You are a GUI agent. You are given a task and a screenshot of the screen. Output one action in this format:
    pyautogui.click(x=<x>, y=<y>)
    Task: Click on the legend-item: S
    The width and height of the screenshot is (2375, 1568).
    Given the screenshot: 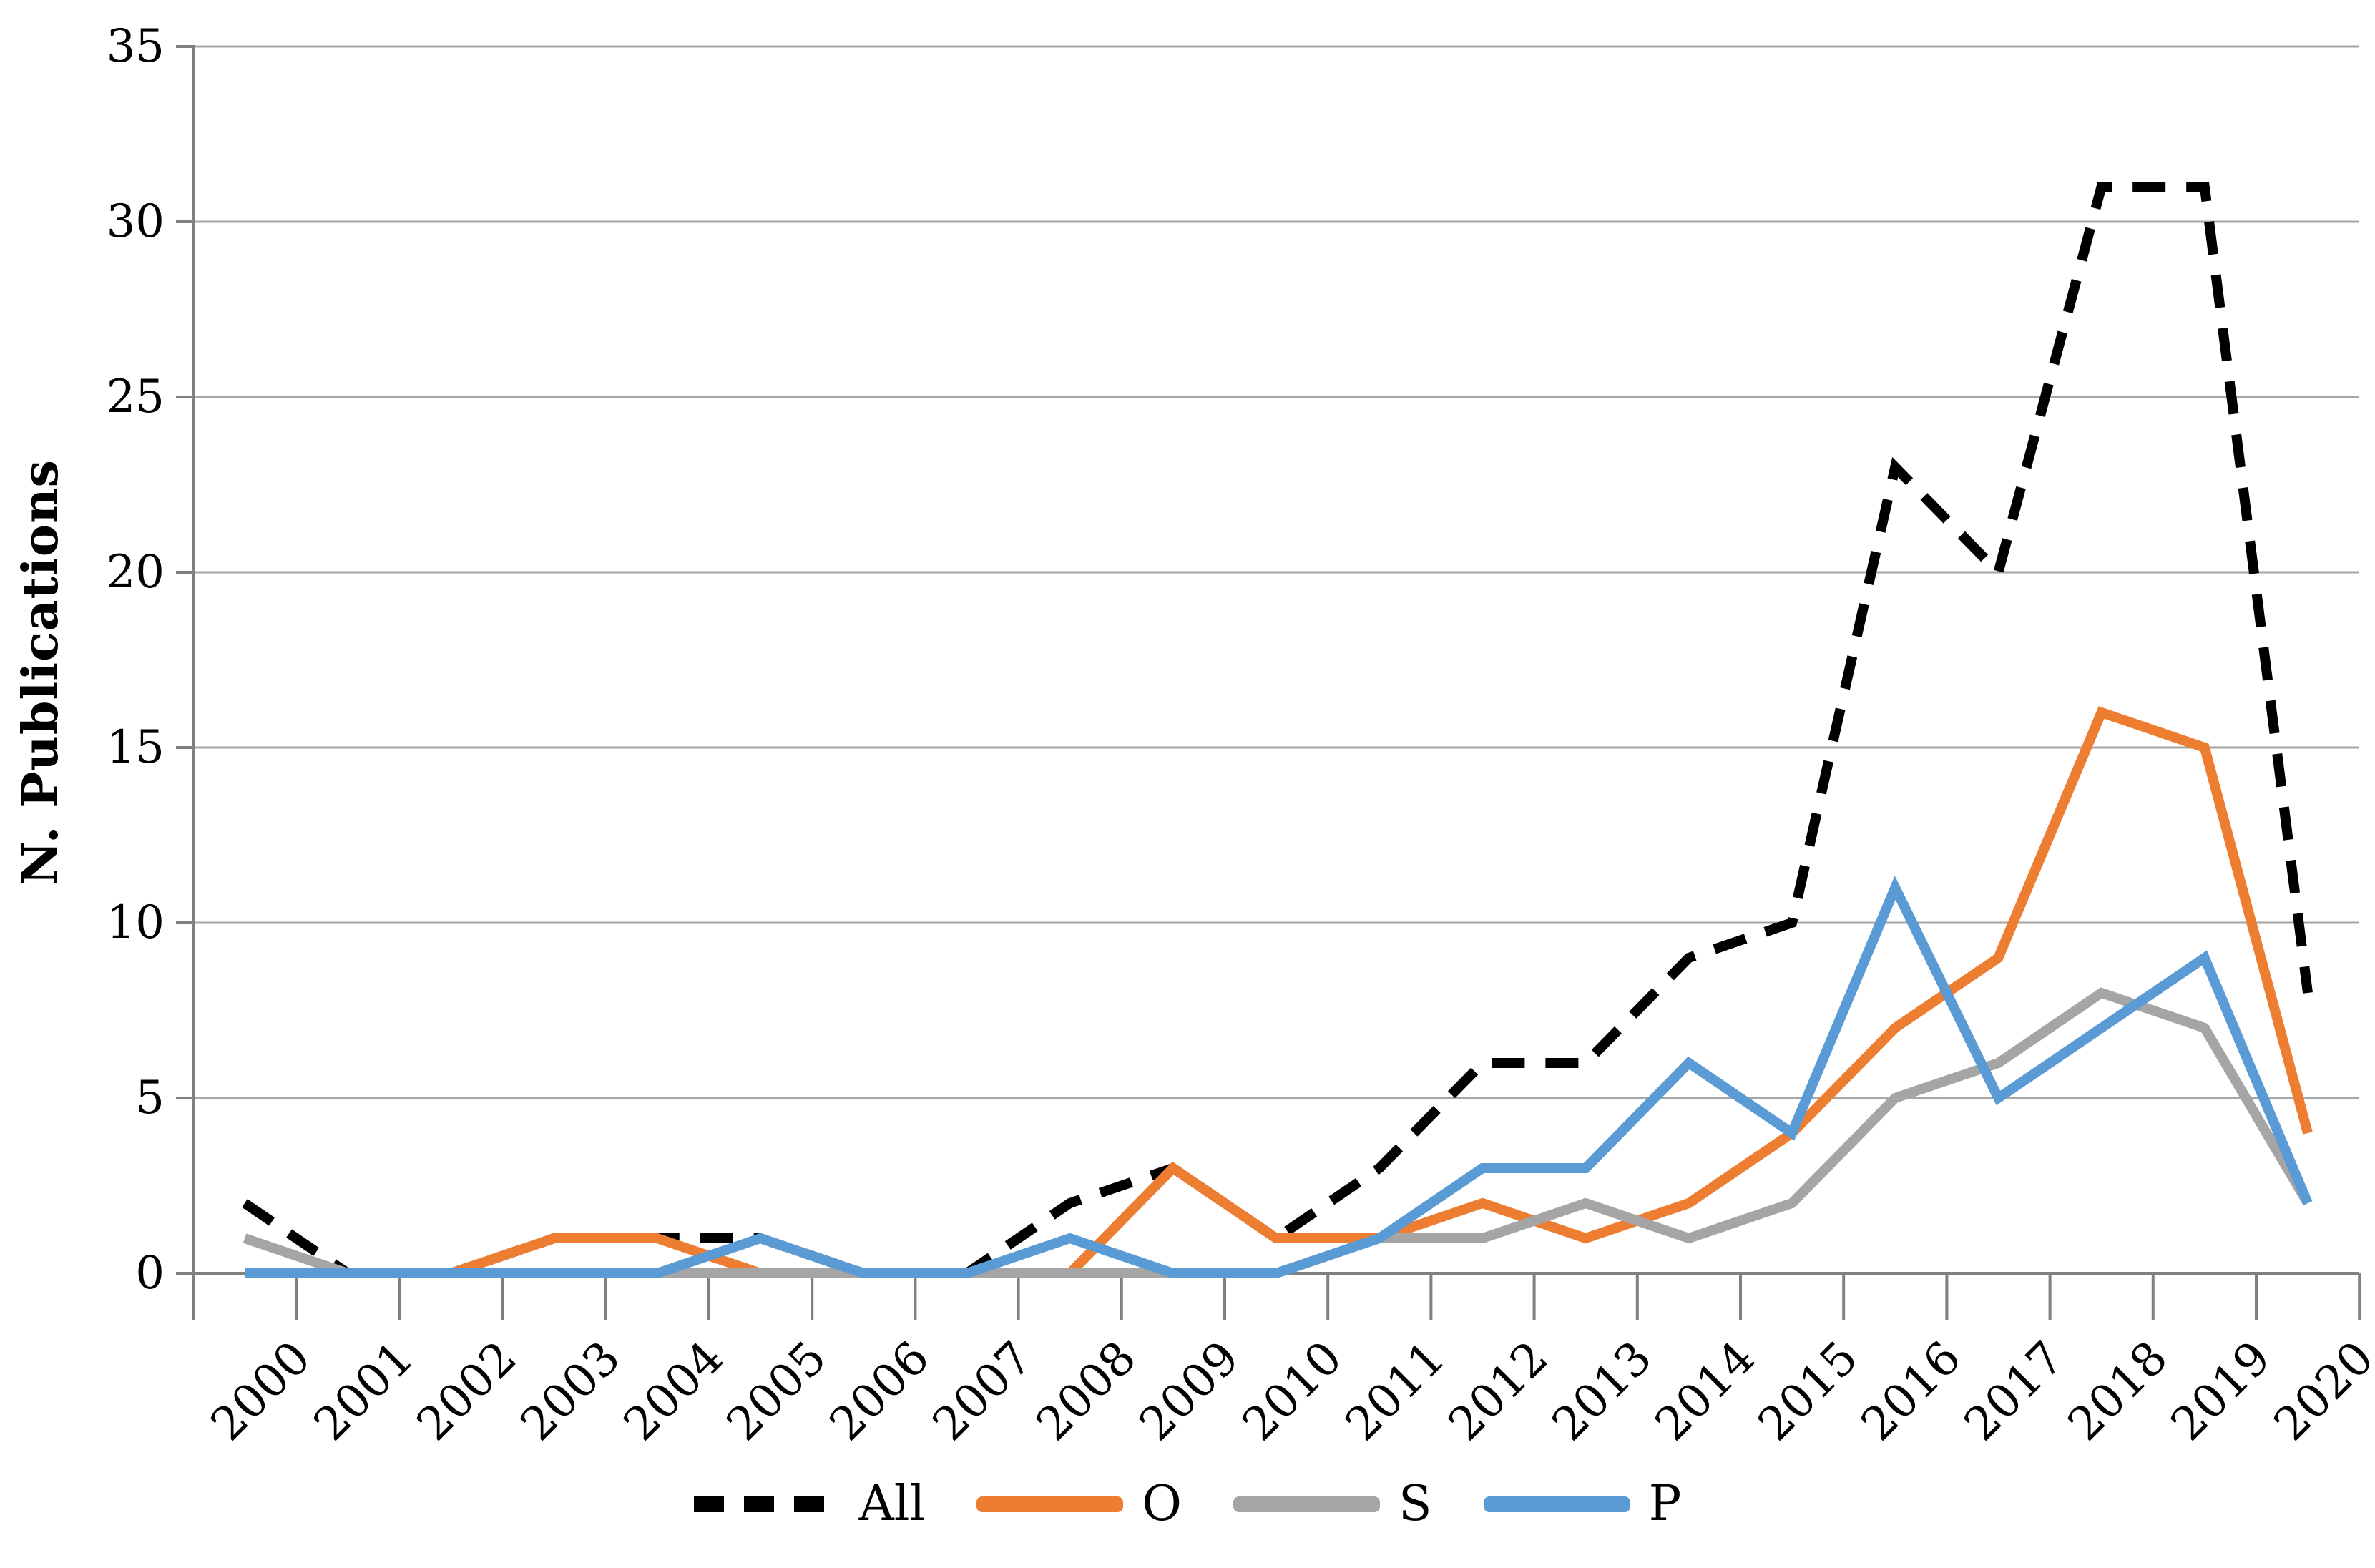 What is the action you would take?
    pyautogui.click(x=1332, y=1505)
    